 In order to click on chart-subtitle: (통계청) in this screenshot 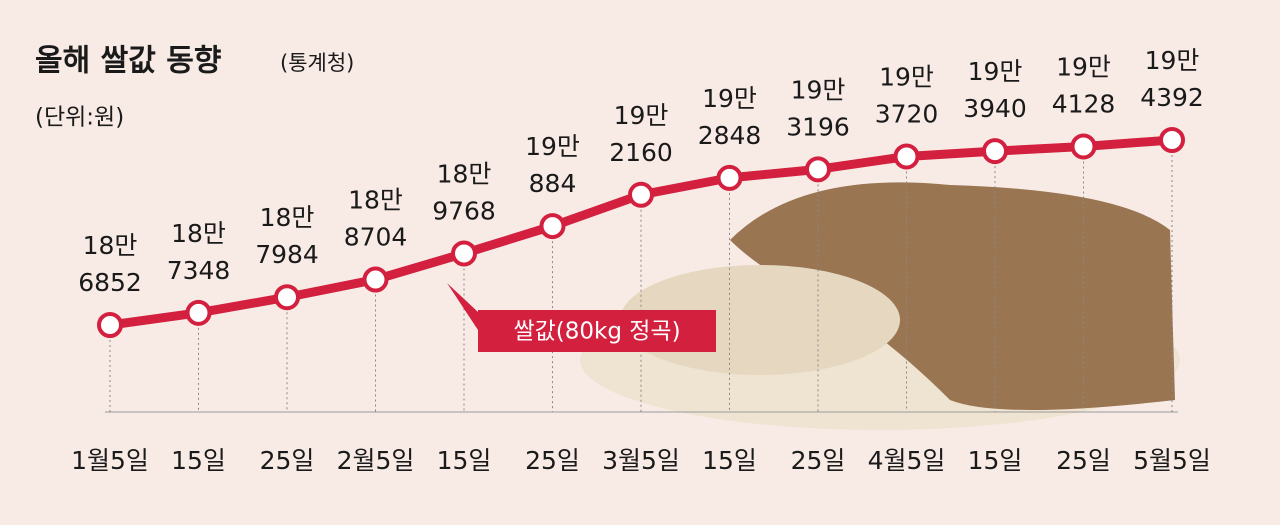, I will do `click(317, 63)`.